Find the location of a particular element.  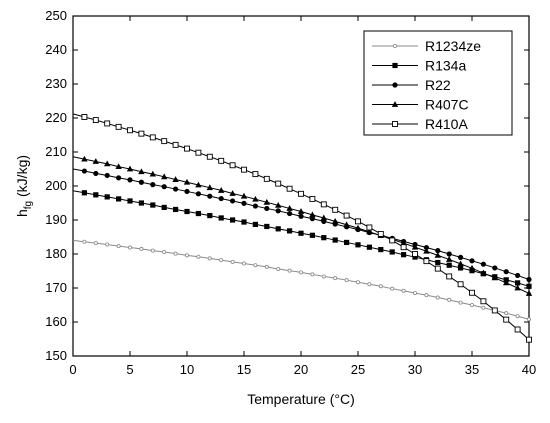

x-tick-label: 10 is located at coordinates (187, 369).